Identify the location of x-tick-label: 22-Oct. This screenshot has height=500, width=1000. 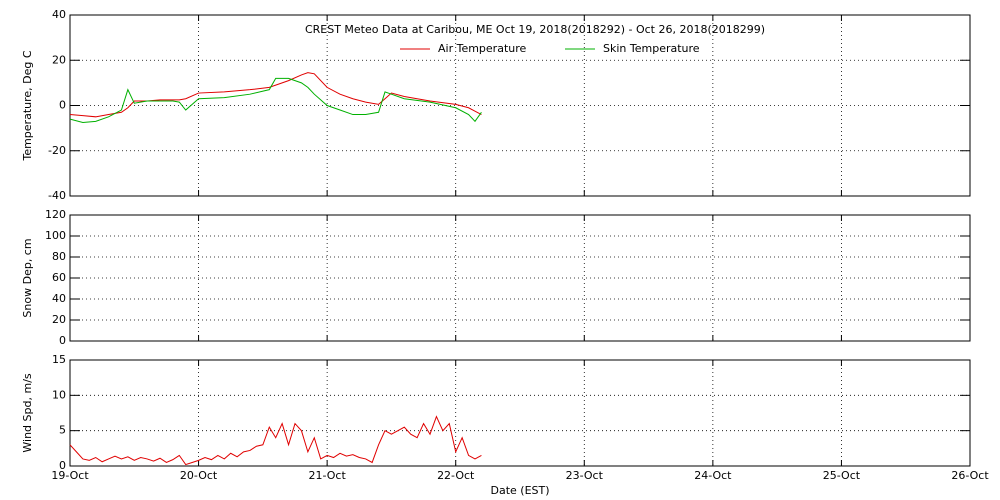
(456, 475).